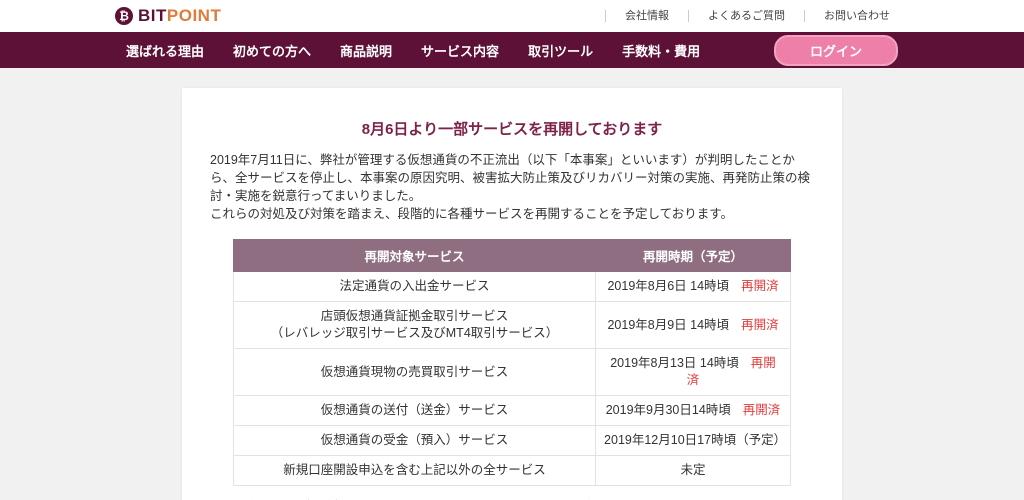 The height and width of the screenshot is (500, 1024). What do you see at coordinates (661, 51) in the screenshot?
I see `nav-item-fees: 手数料・費用` at bounding box center [661, 51].